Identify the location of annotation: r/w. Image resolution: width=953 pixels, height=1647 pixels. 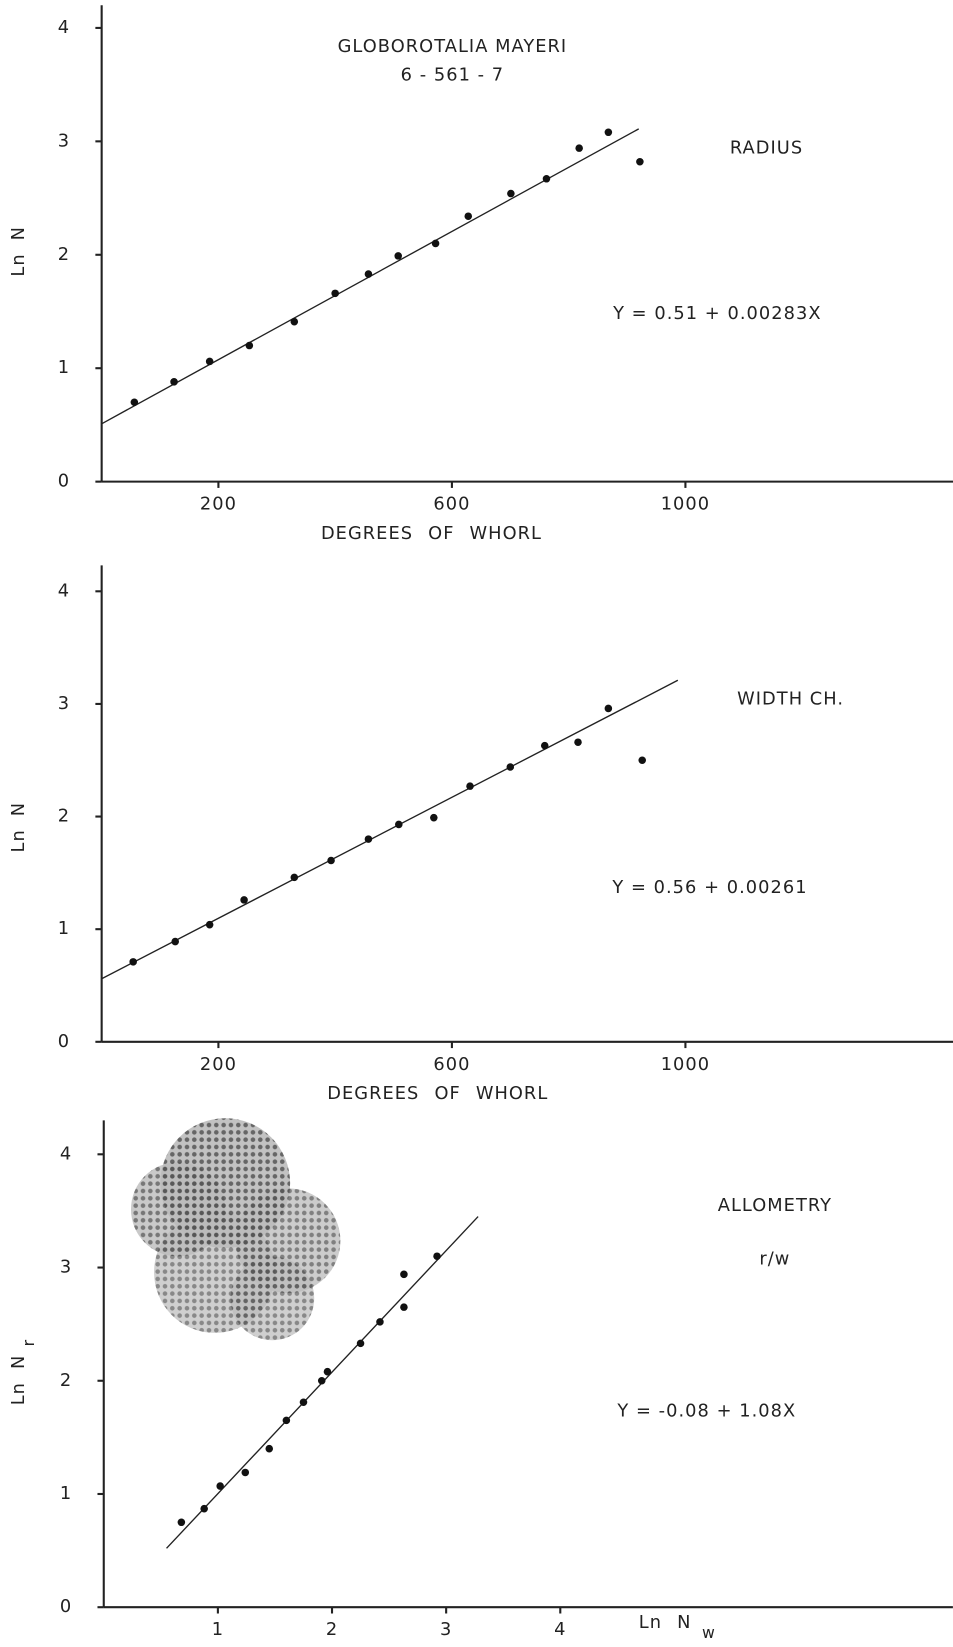
(774, 1259).